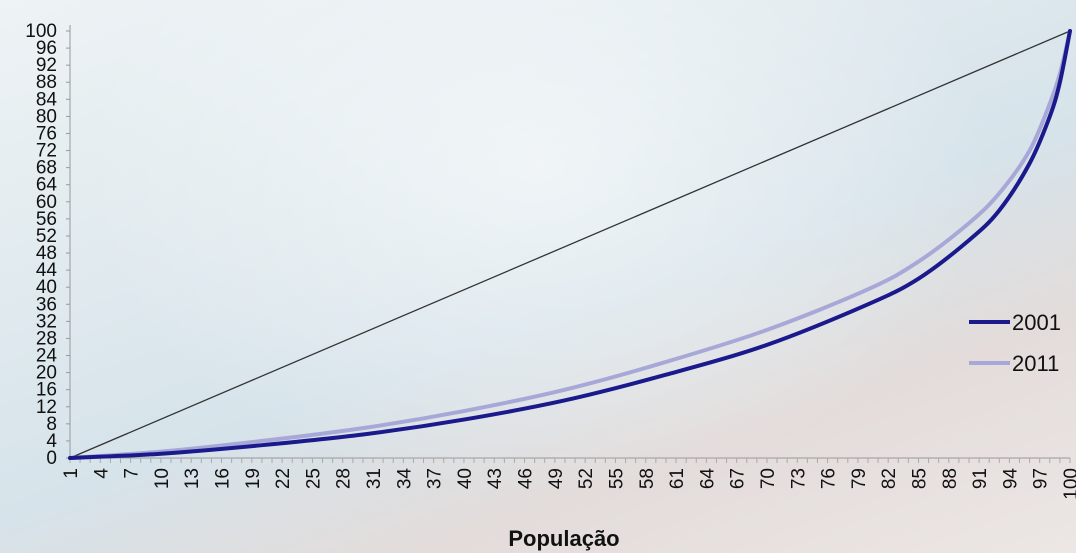 This screenshot has width=1076, height=553. Describe the element at coordinates (71, 473) in the screenshot. I see `x-tick-label: 1` at that location.